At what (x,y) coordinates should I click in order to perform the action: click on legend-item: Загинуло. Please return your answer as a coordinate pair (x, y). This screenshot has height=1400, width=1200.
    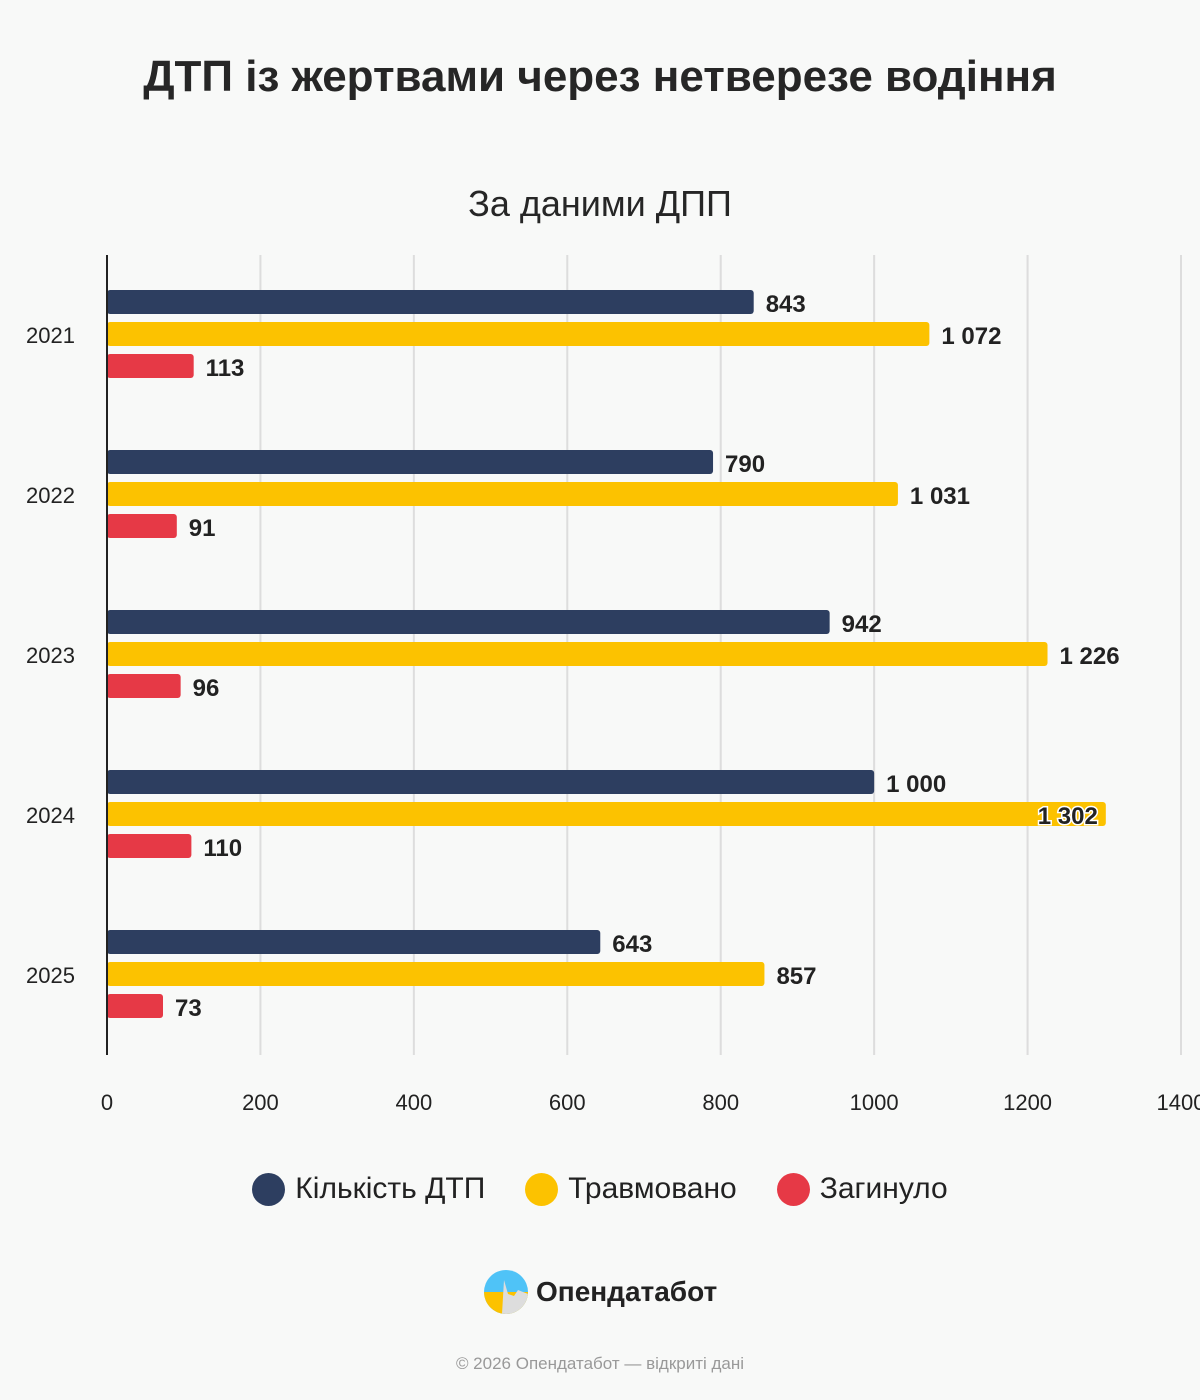
    Looking at the image, I should click on (862, 1189).